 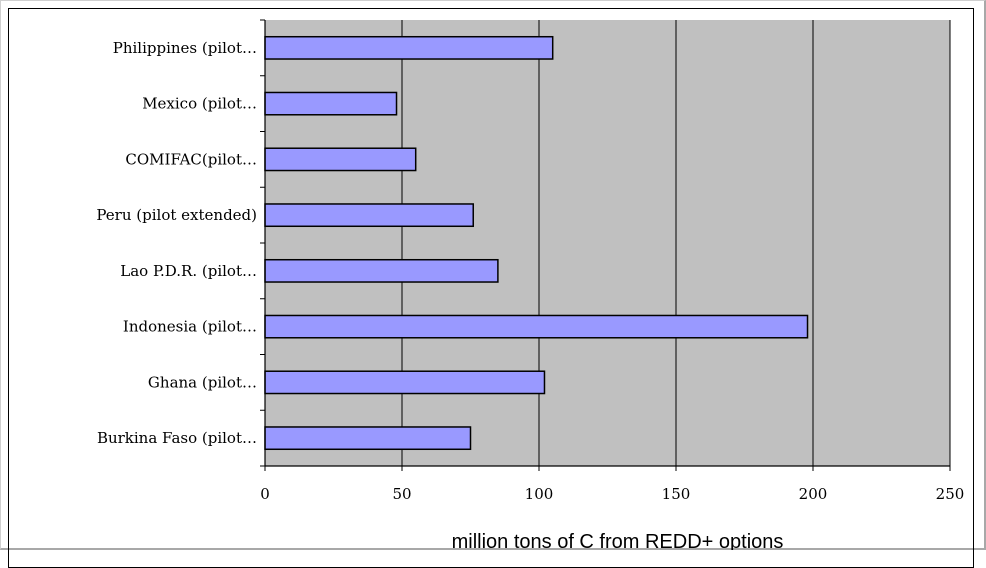 What do you see at coordinates (401, 494) in the screenshot?
I see `x-tick-label: 50` at bounding box center [401, 494].